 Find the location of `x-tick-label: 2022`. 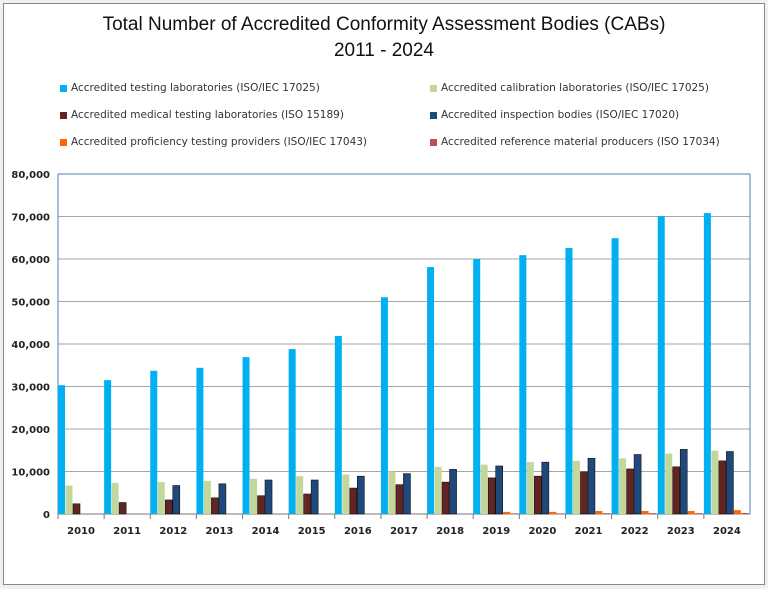

x-tick-label: 2022 is located at coordinates (635, 531).